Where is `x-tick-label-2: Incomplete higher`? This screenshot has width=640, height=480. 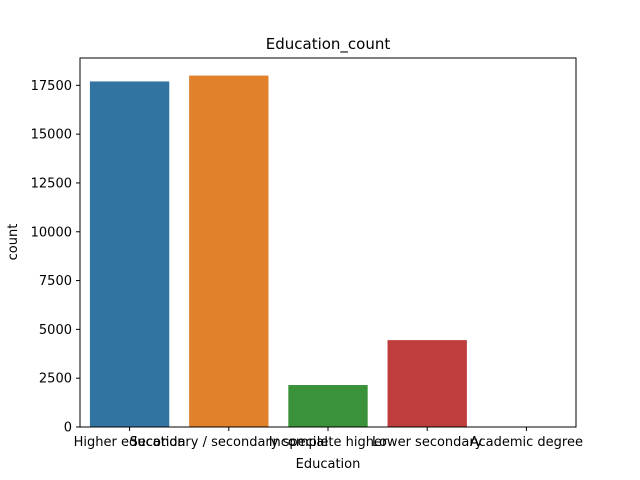
x-tick-label-2: Incomplete higher is located at coordinates (328, 442).